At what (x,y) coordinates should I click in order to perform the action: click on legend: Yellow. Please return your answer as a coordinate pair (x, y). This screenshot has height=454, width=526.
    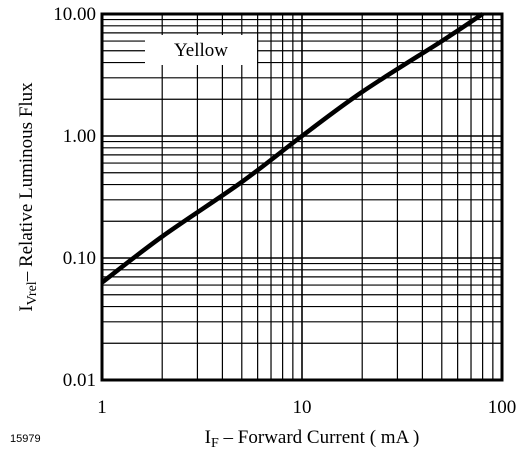
    Looking at the image, I should click on (201, 50).